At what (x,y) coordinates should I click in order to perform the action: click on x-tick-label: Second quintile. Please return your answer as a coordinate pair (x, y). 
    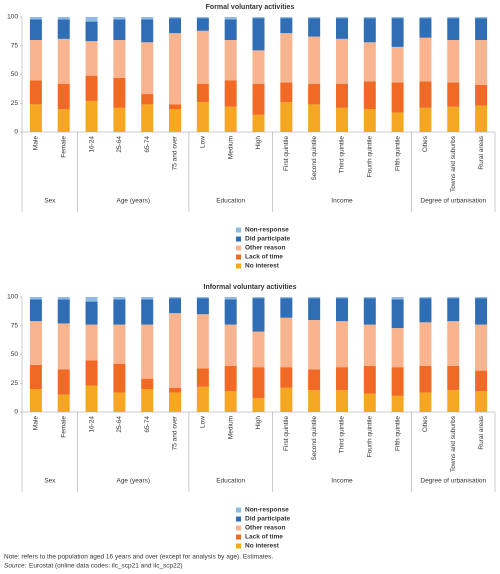
    Looking at the image, I should click on (314, 158).